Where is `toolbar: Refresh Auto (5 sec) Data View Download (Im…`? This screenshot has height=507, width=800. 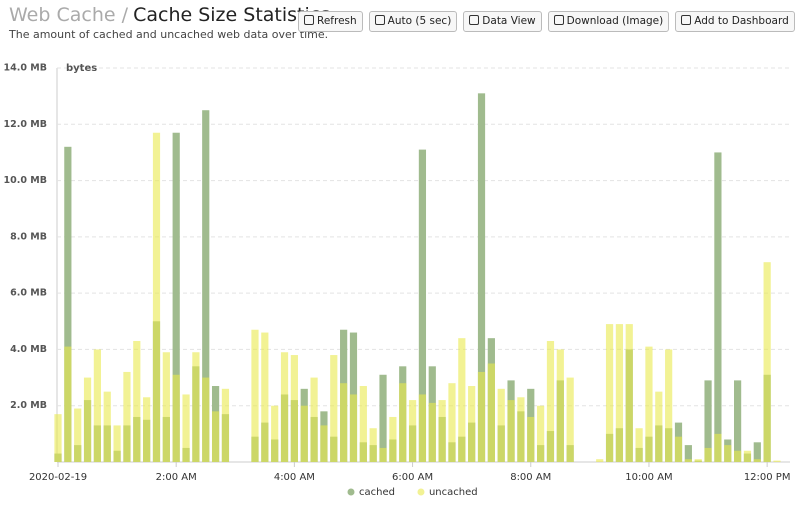 toolbar: Refresh Auto (5 sec) Data View Download (Im… is located at coordinates (549, 21).